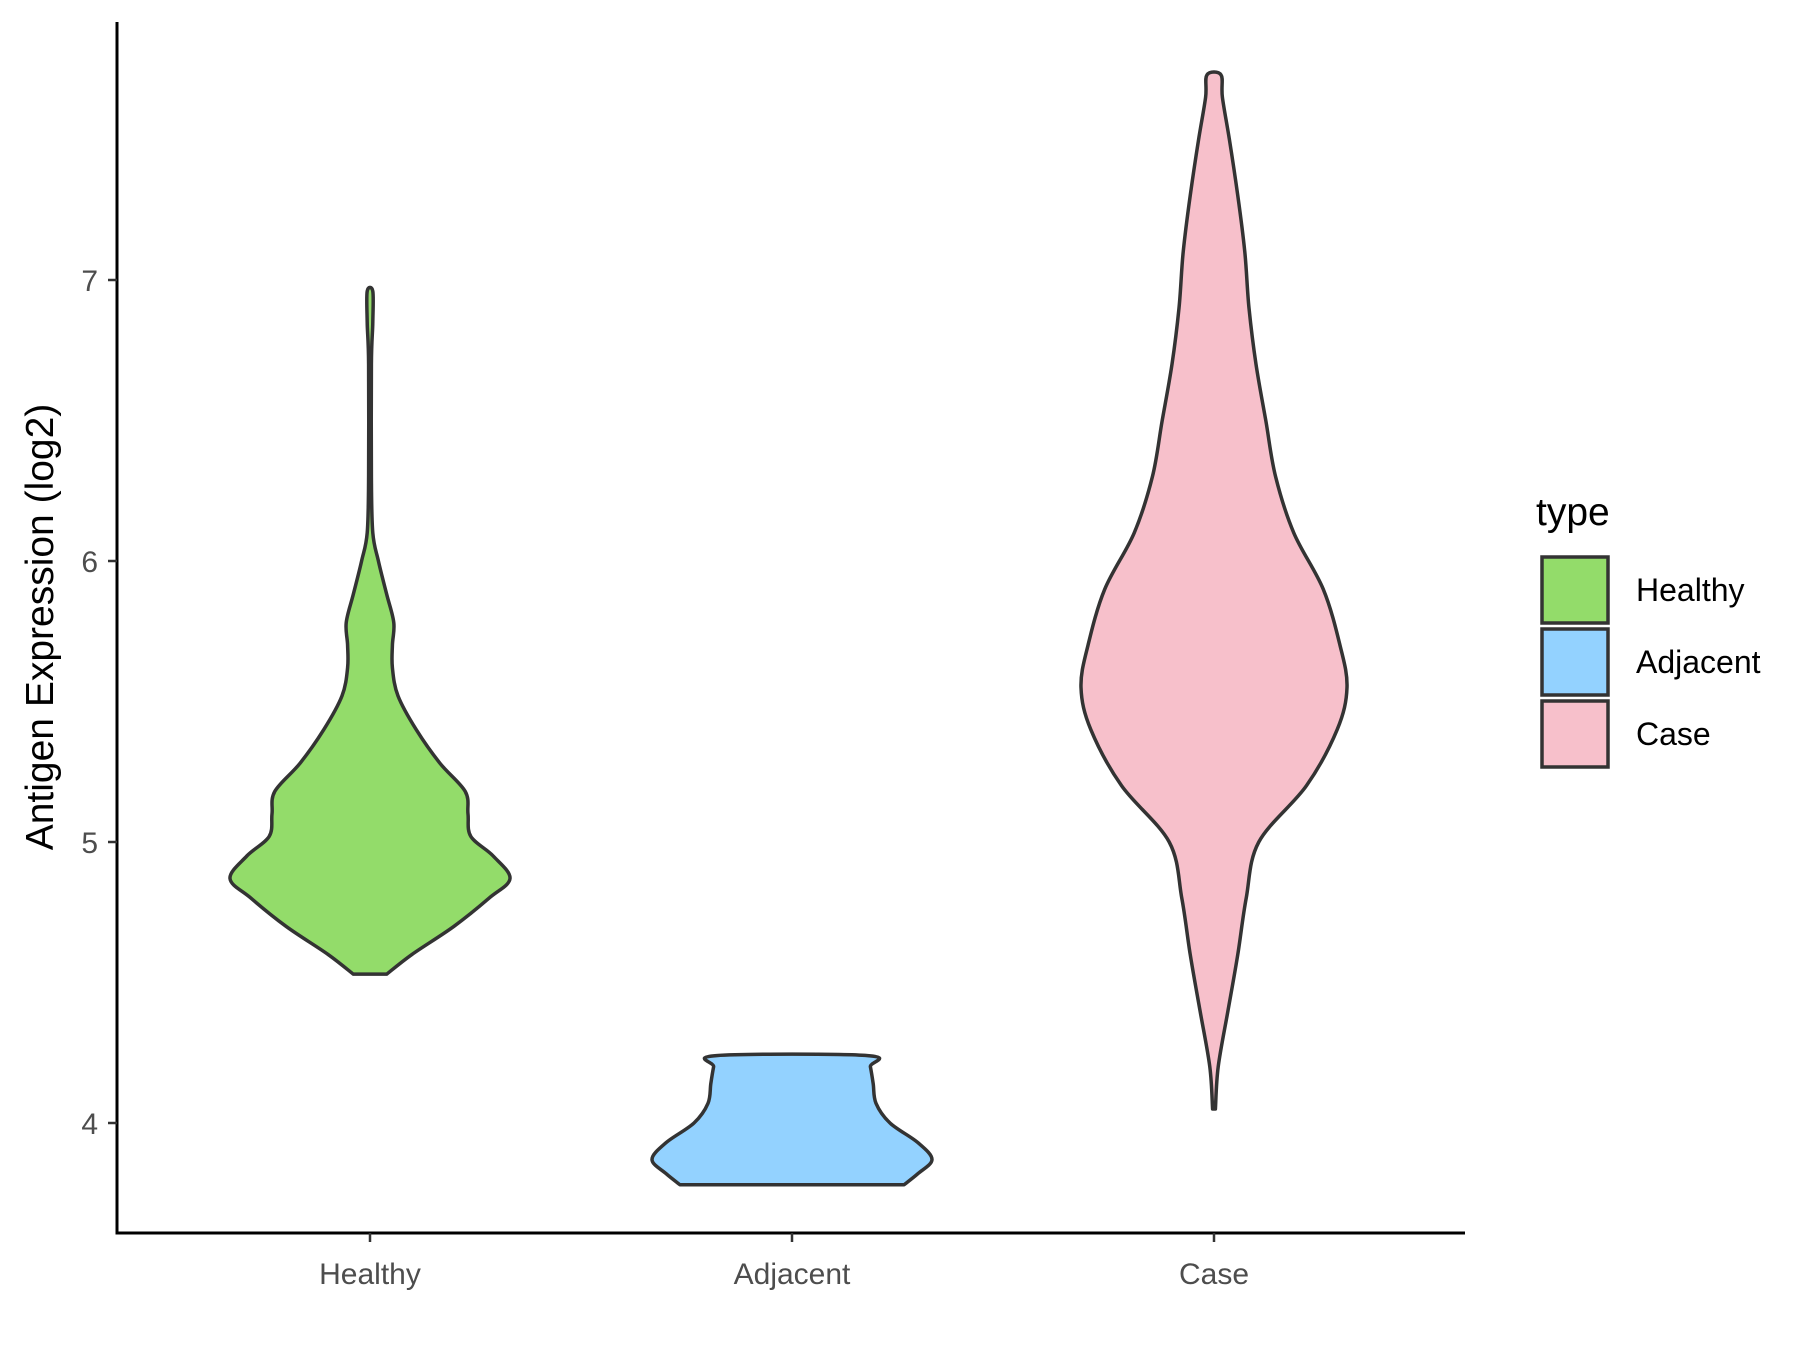 The width and height of the screenshot is (1800, 1350). Describe the element at coordinates (1575, 662) in the screenshot. I see `legend-key-adjacent` at that location.